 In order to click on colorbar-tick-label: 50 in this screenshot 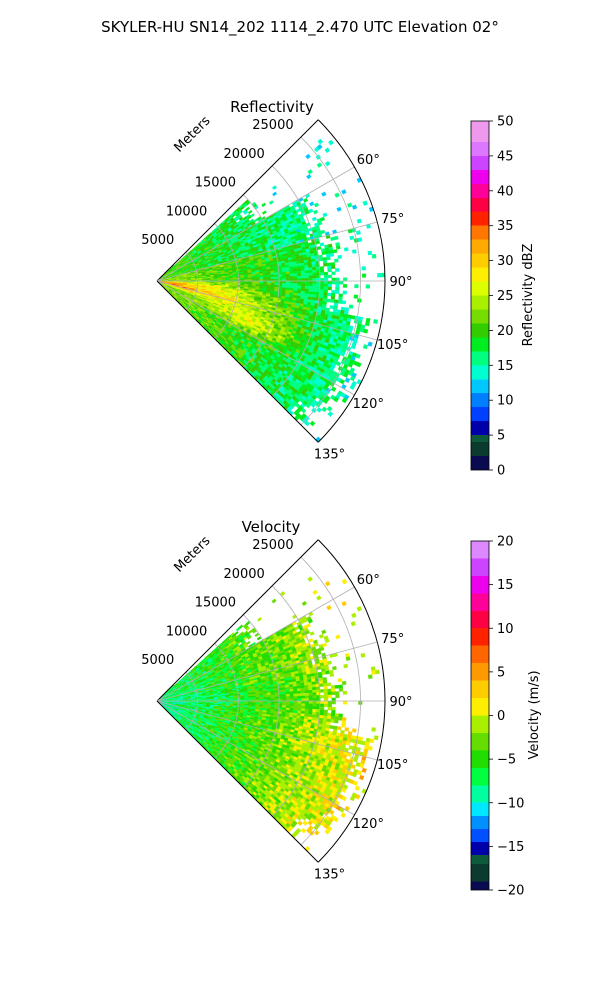, I will do `click(505, 122)`.